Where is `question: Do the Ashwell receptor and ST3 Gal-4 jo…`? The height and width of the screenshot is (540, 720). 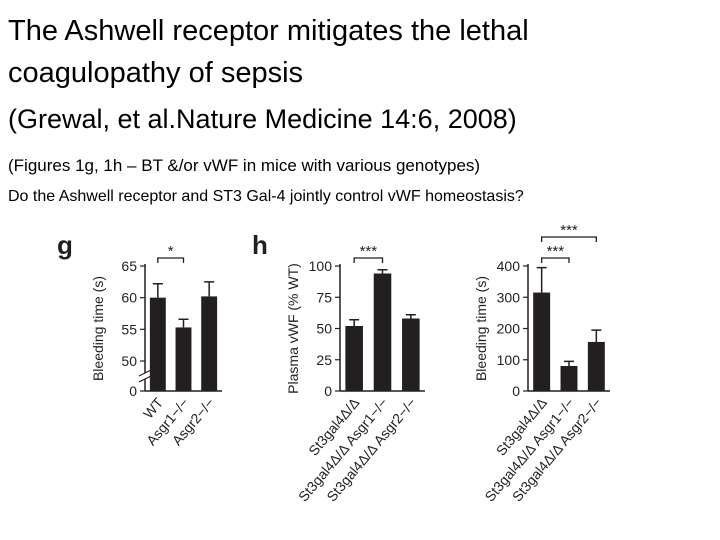 question: Do the Ashwell receptor and ST3 Gal-4 jo… is located at coordinates (266, 196).